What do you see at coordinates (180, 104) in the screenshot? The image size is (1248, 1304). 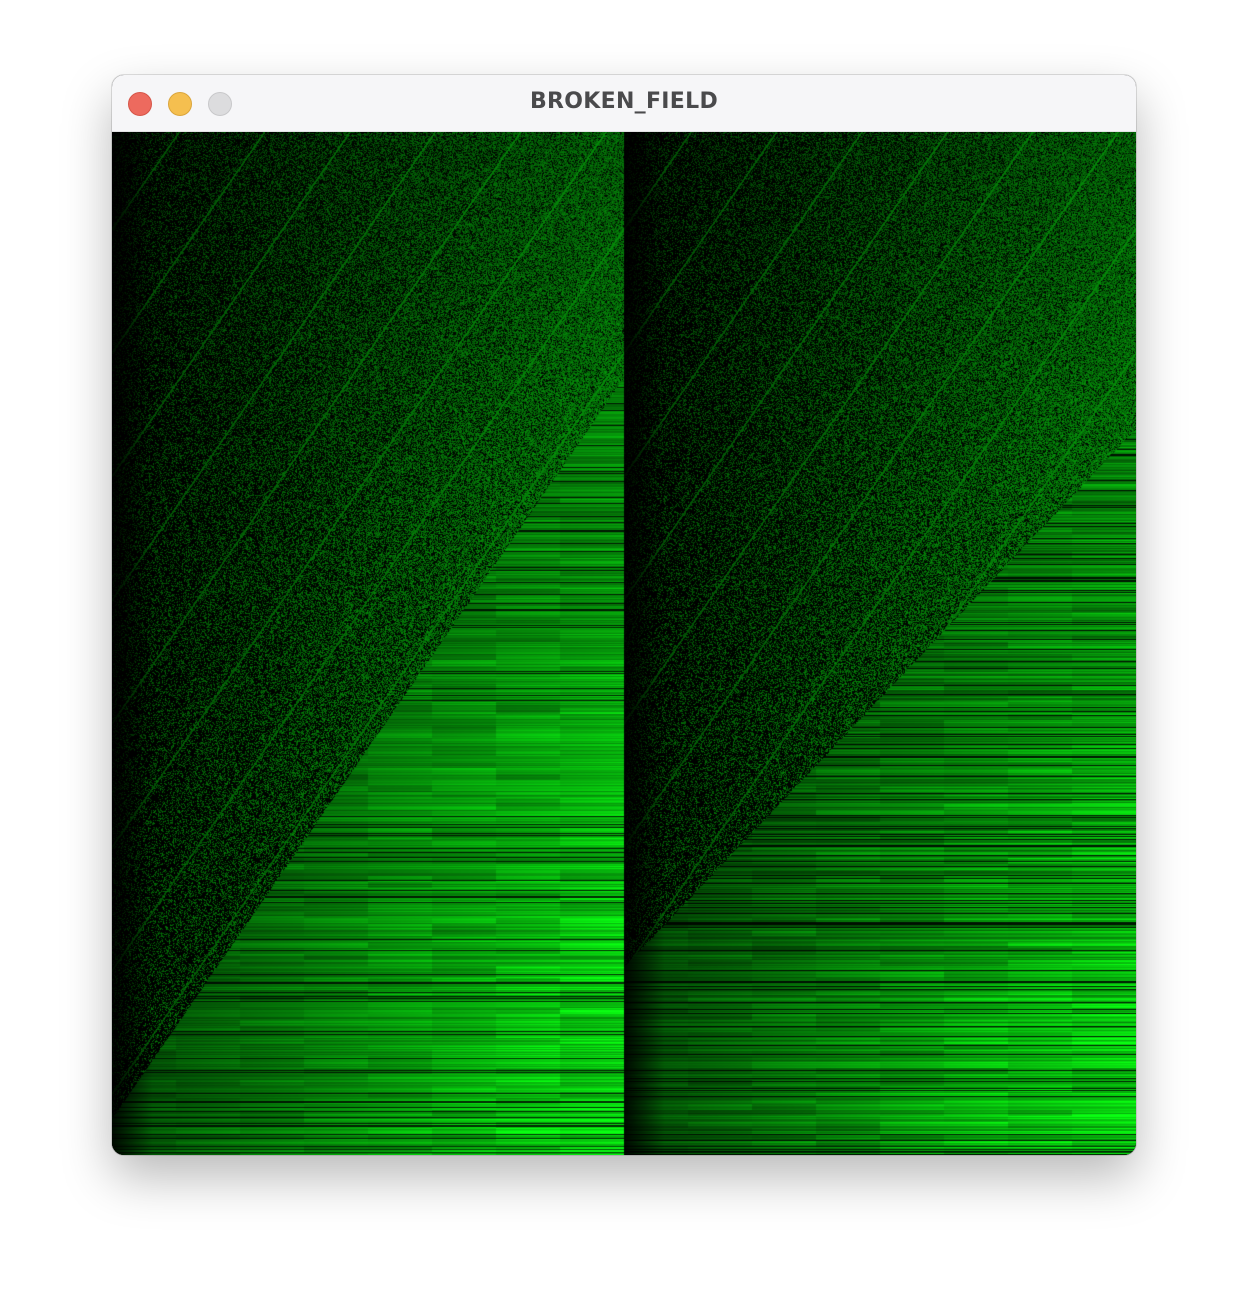 I see `minimize-button` at bounding box center [180, 104].